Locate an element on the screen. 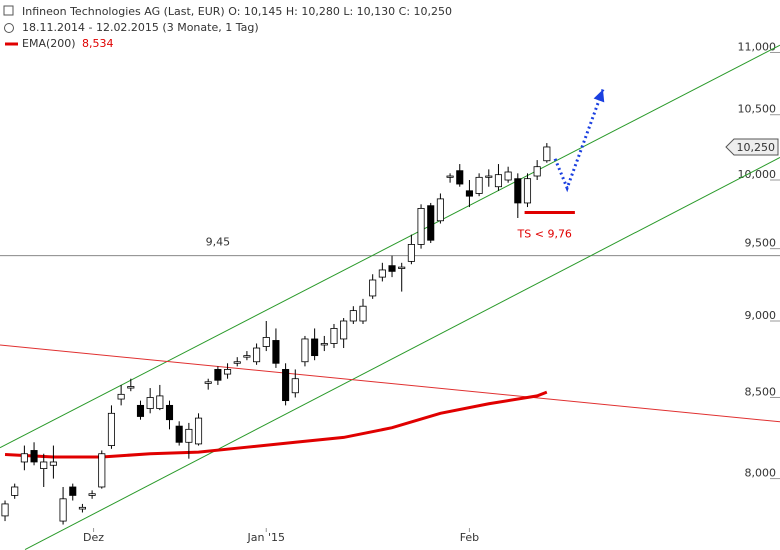  level-label: 9,45 is located at coordinates (218, 242).